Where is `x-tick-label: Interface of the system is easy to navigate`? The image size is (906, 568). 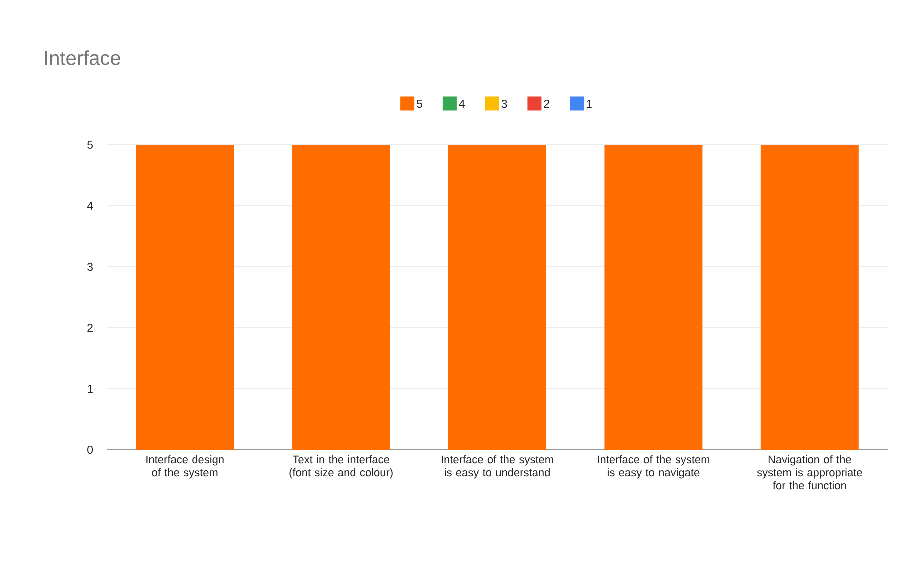 x-tick-label: Interface of the system is easy to navigate is located at coordinates (654, 467).